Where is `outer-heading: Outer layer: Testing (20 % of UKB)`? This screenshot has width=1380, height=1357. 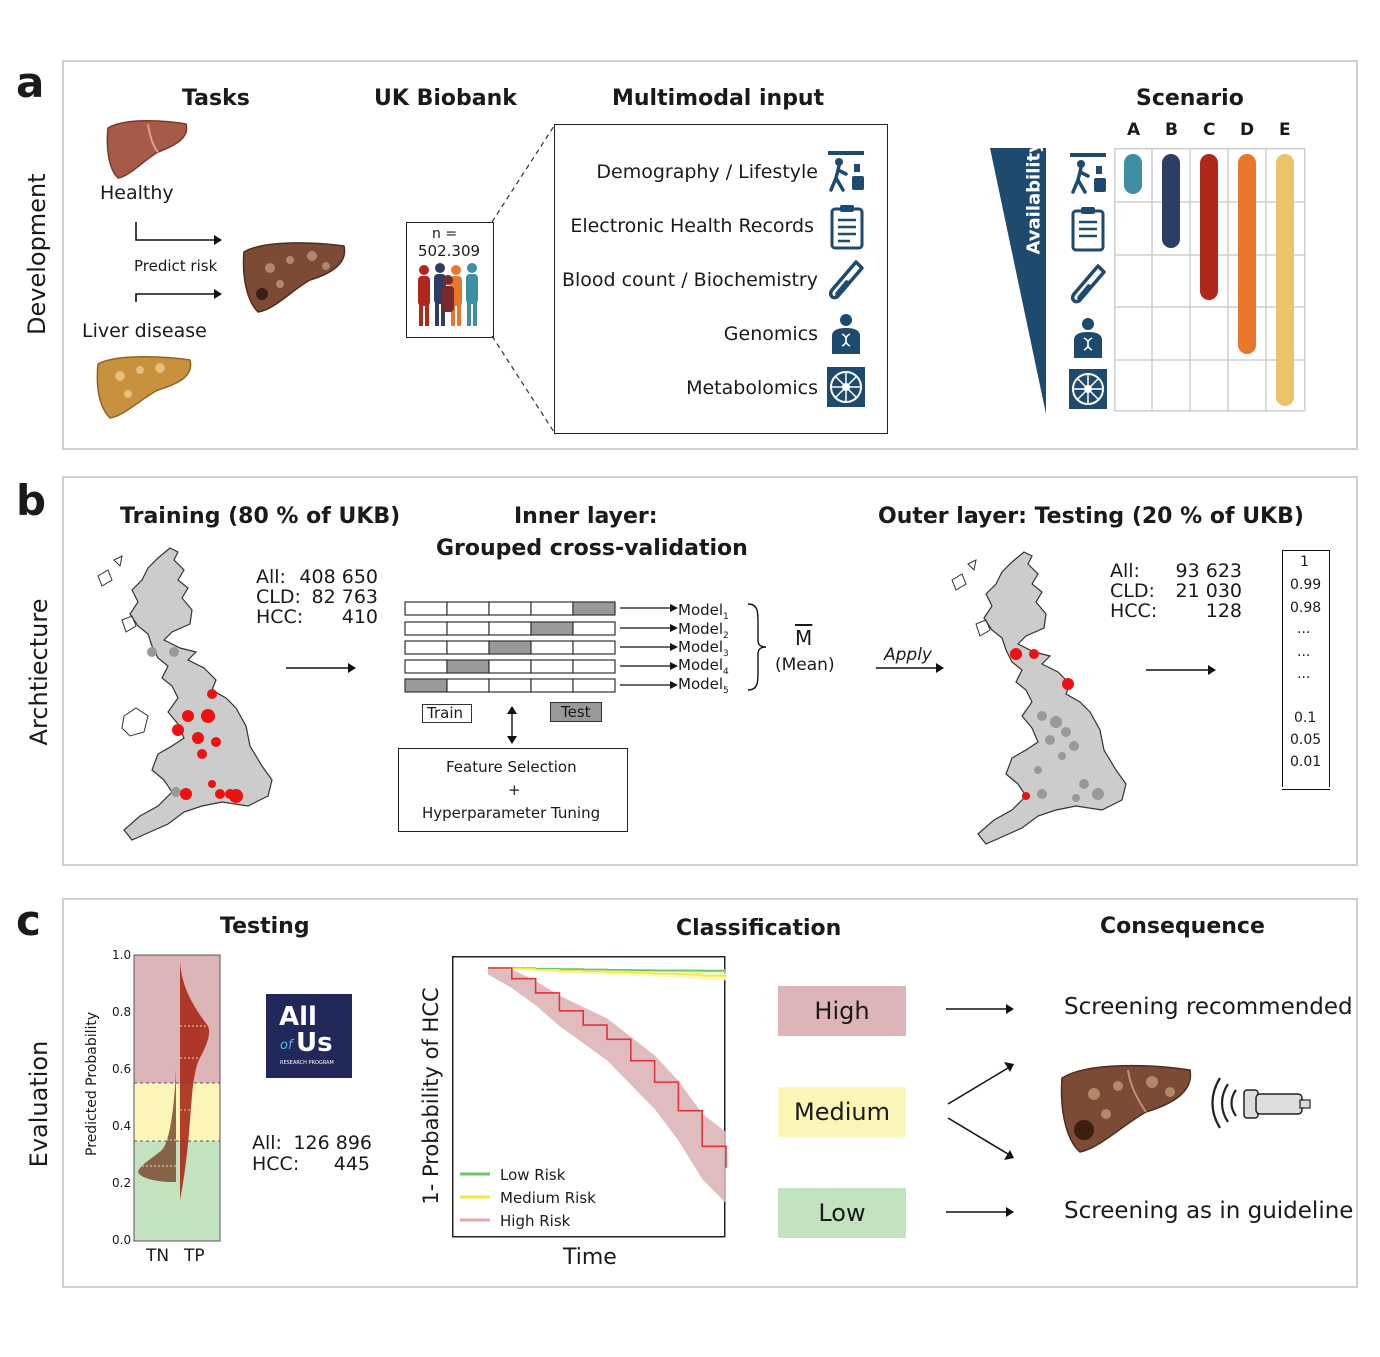
outer-heading: Outer layer: Testing (20 % of UKB) is located at coordinates (1091, 516).